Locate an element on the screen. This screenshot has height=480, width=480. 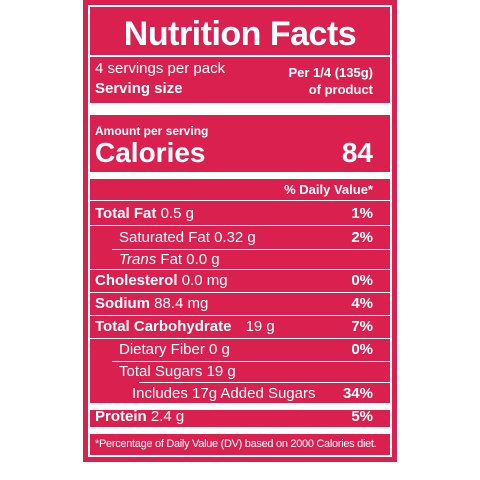
nutrient-name-rest: Fat is located at coordinates (171, 259).